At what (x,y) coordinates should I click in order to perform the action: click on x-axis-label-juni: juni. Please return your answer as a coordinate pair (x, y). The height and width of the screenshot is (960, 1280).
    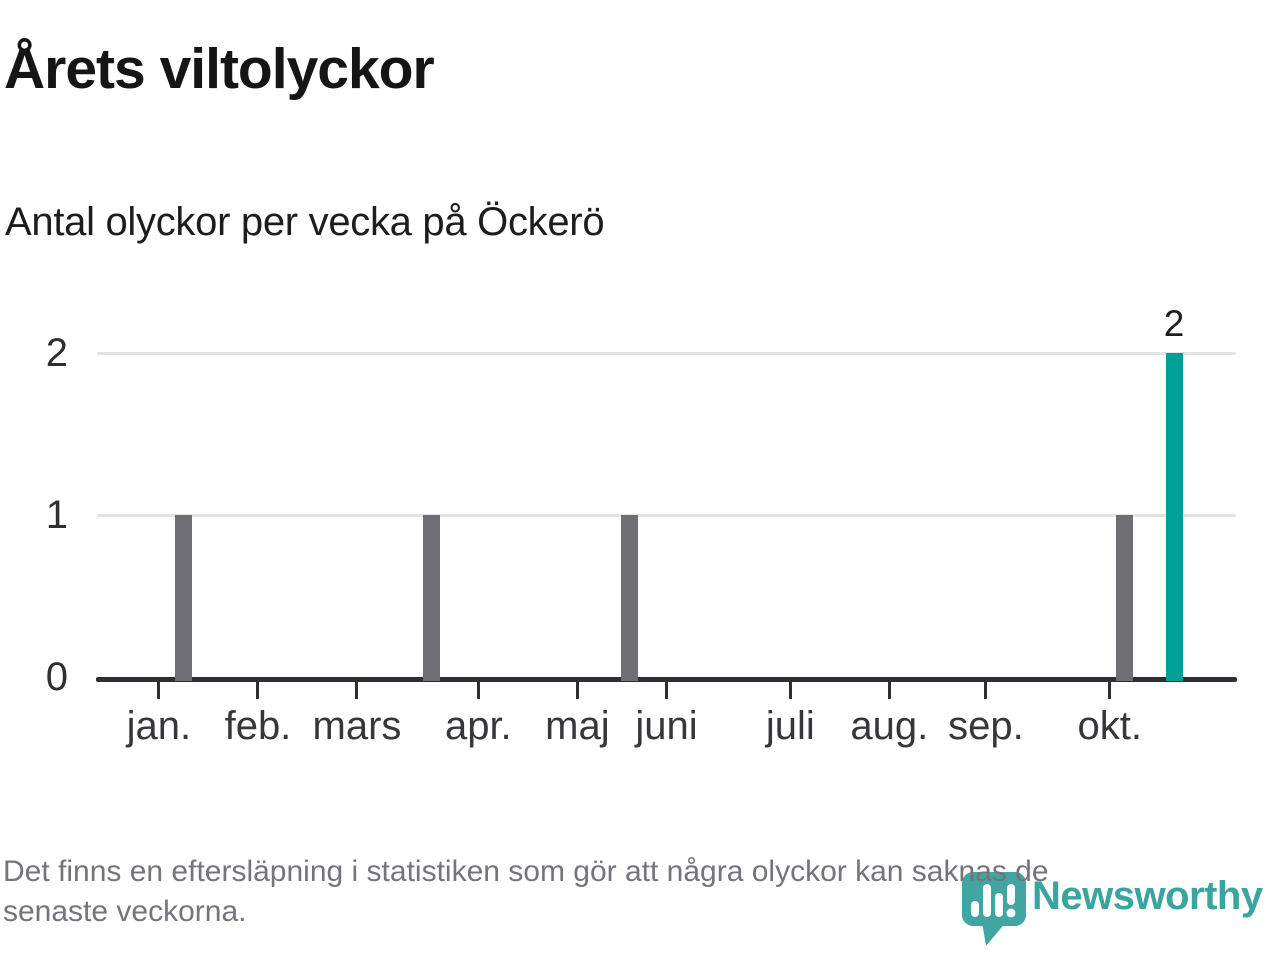
    Looking at the image, I should click on (666, 726).